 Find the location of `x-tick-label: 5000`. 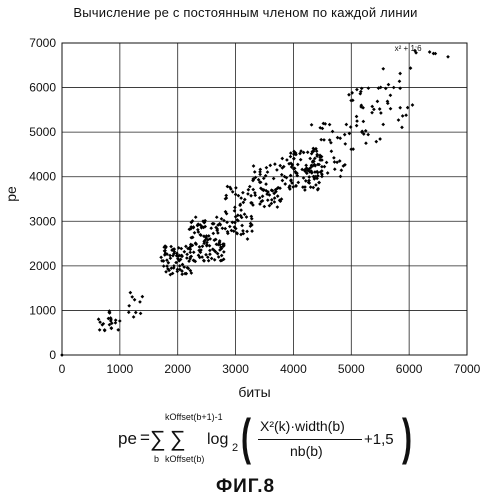

x-tick-label: 5000 is located at coordinates (351, 369).